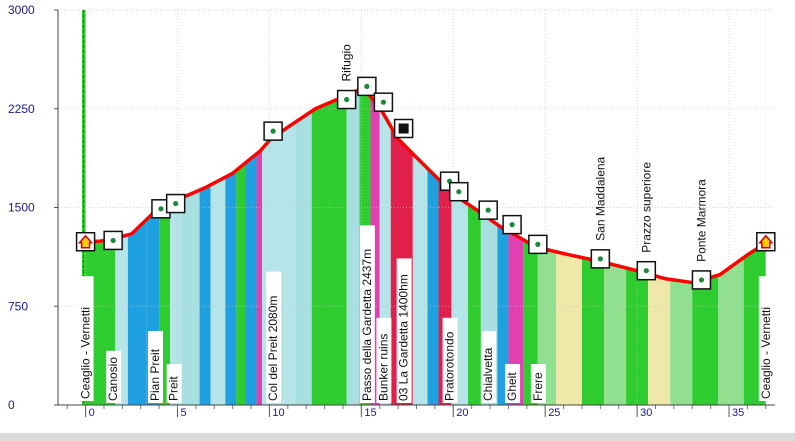  Describe the element at coordinates (462, 413) in the screenshot. I see `x-tick-label: 20` at that location.